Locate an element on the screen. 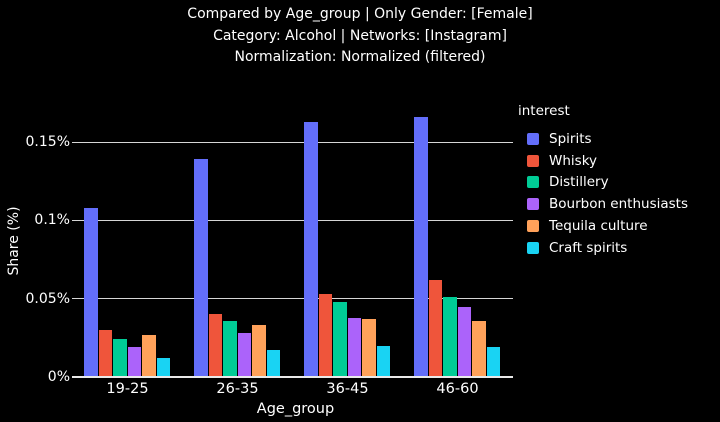 Image resolution: width=720 pixels, height=422 pixels. x-tick-label-46-60: 46-60 is located at coordinates (457, 389).